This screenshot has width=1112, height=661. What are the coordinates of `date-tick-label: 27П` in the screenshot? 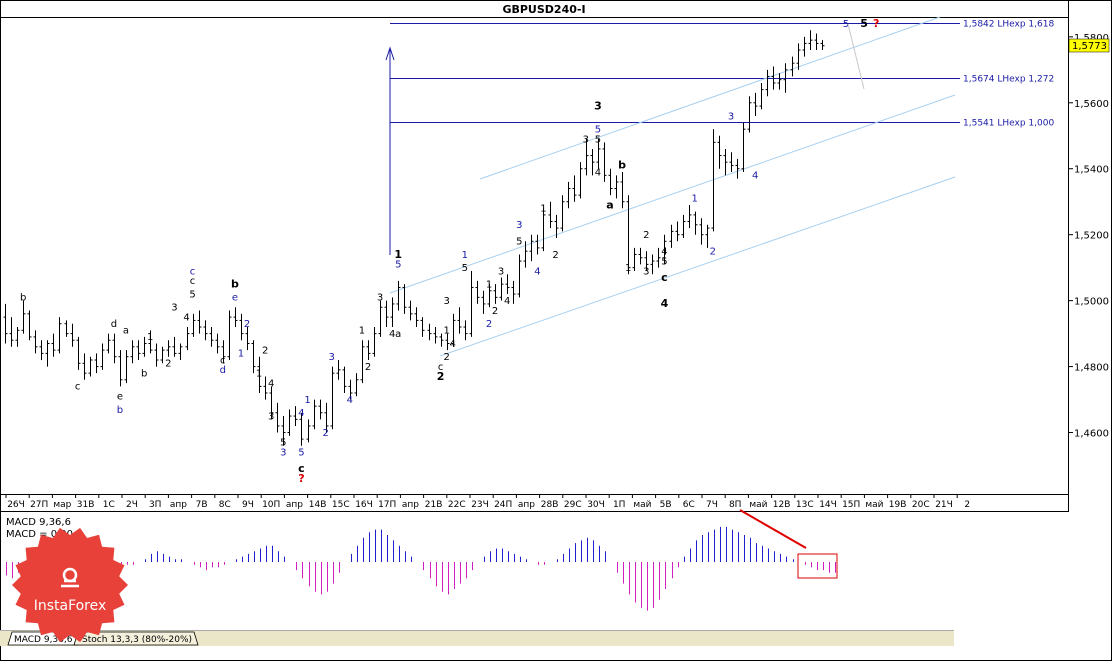 It's located at (39, 505).